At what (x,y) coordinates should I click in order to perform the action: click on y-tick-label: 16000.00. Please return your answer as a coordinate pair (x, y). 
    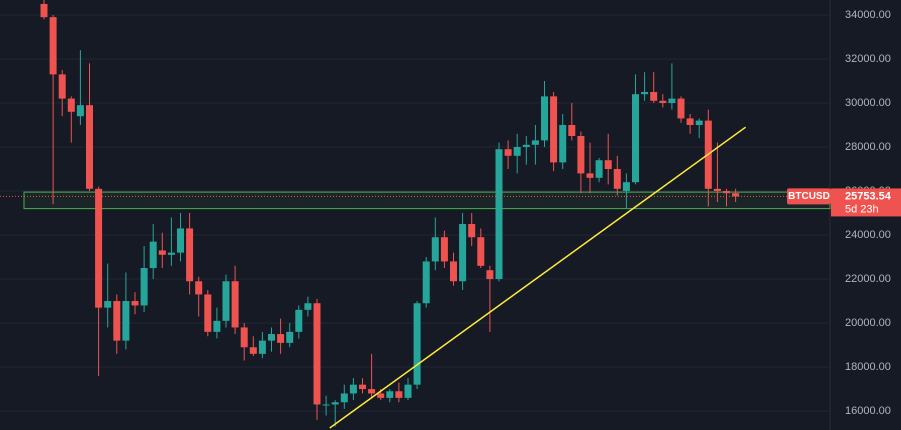
    Looking at the image, I should click on (868, 411).